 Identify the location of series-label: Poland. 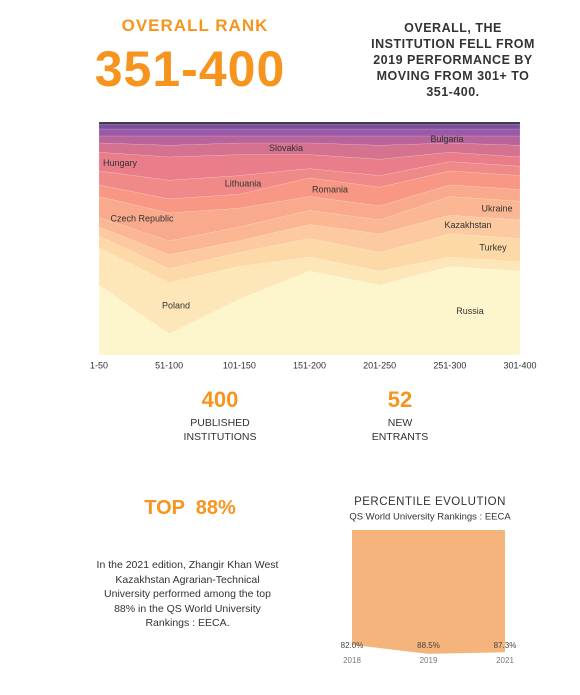
(176, 305).